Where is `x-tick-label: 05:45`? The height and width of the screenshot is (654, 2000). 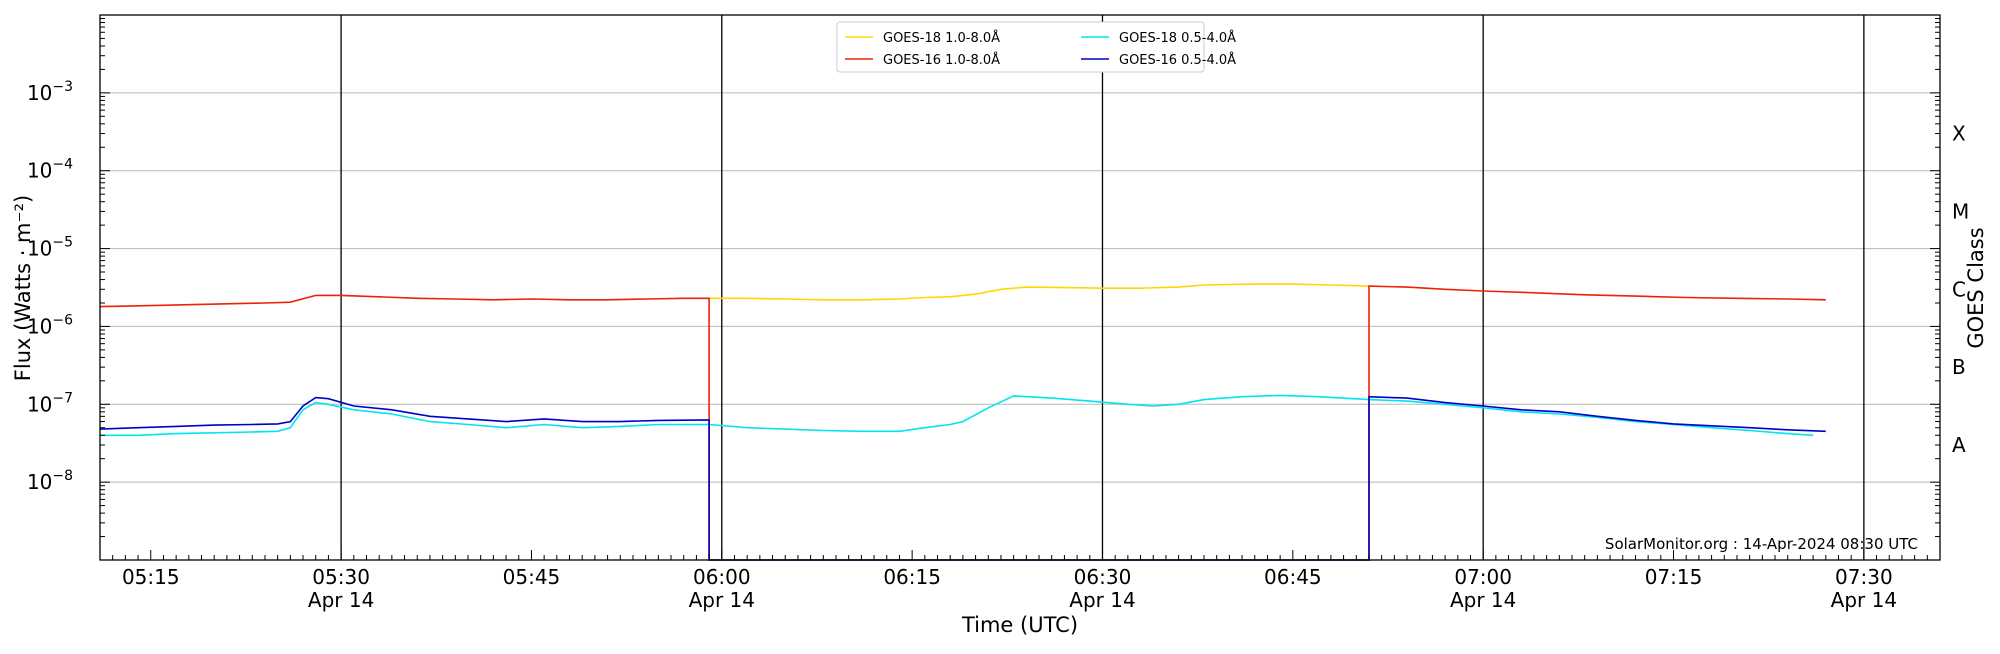 x-tick-label: 05:45 is located at coordinates (532, 577).